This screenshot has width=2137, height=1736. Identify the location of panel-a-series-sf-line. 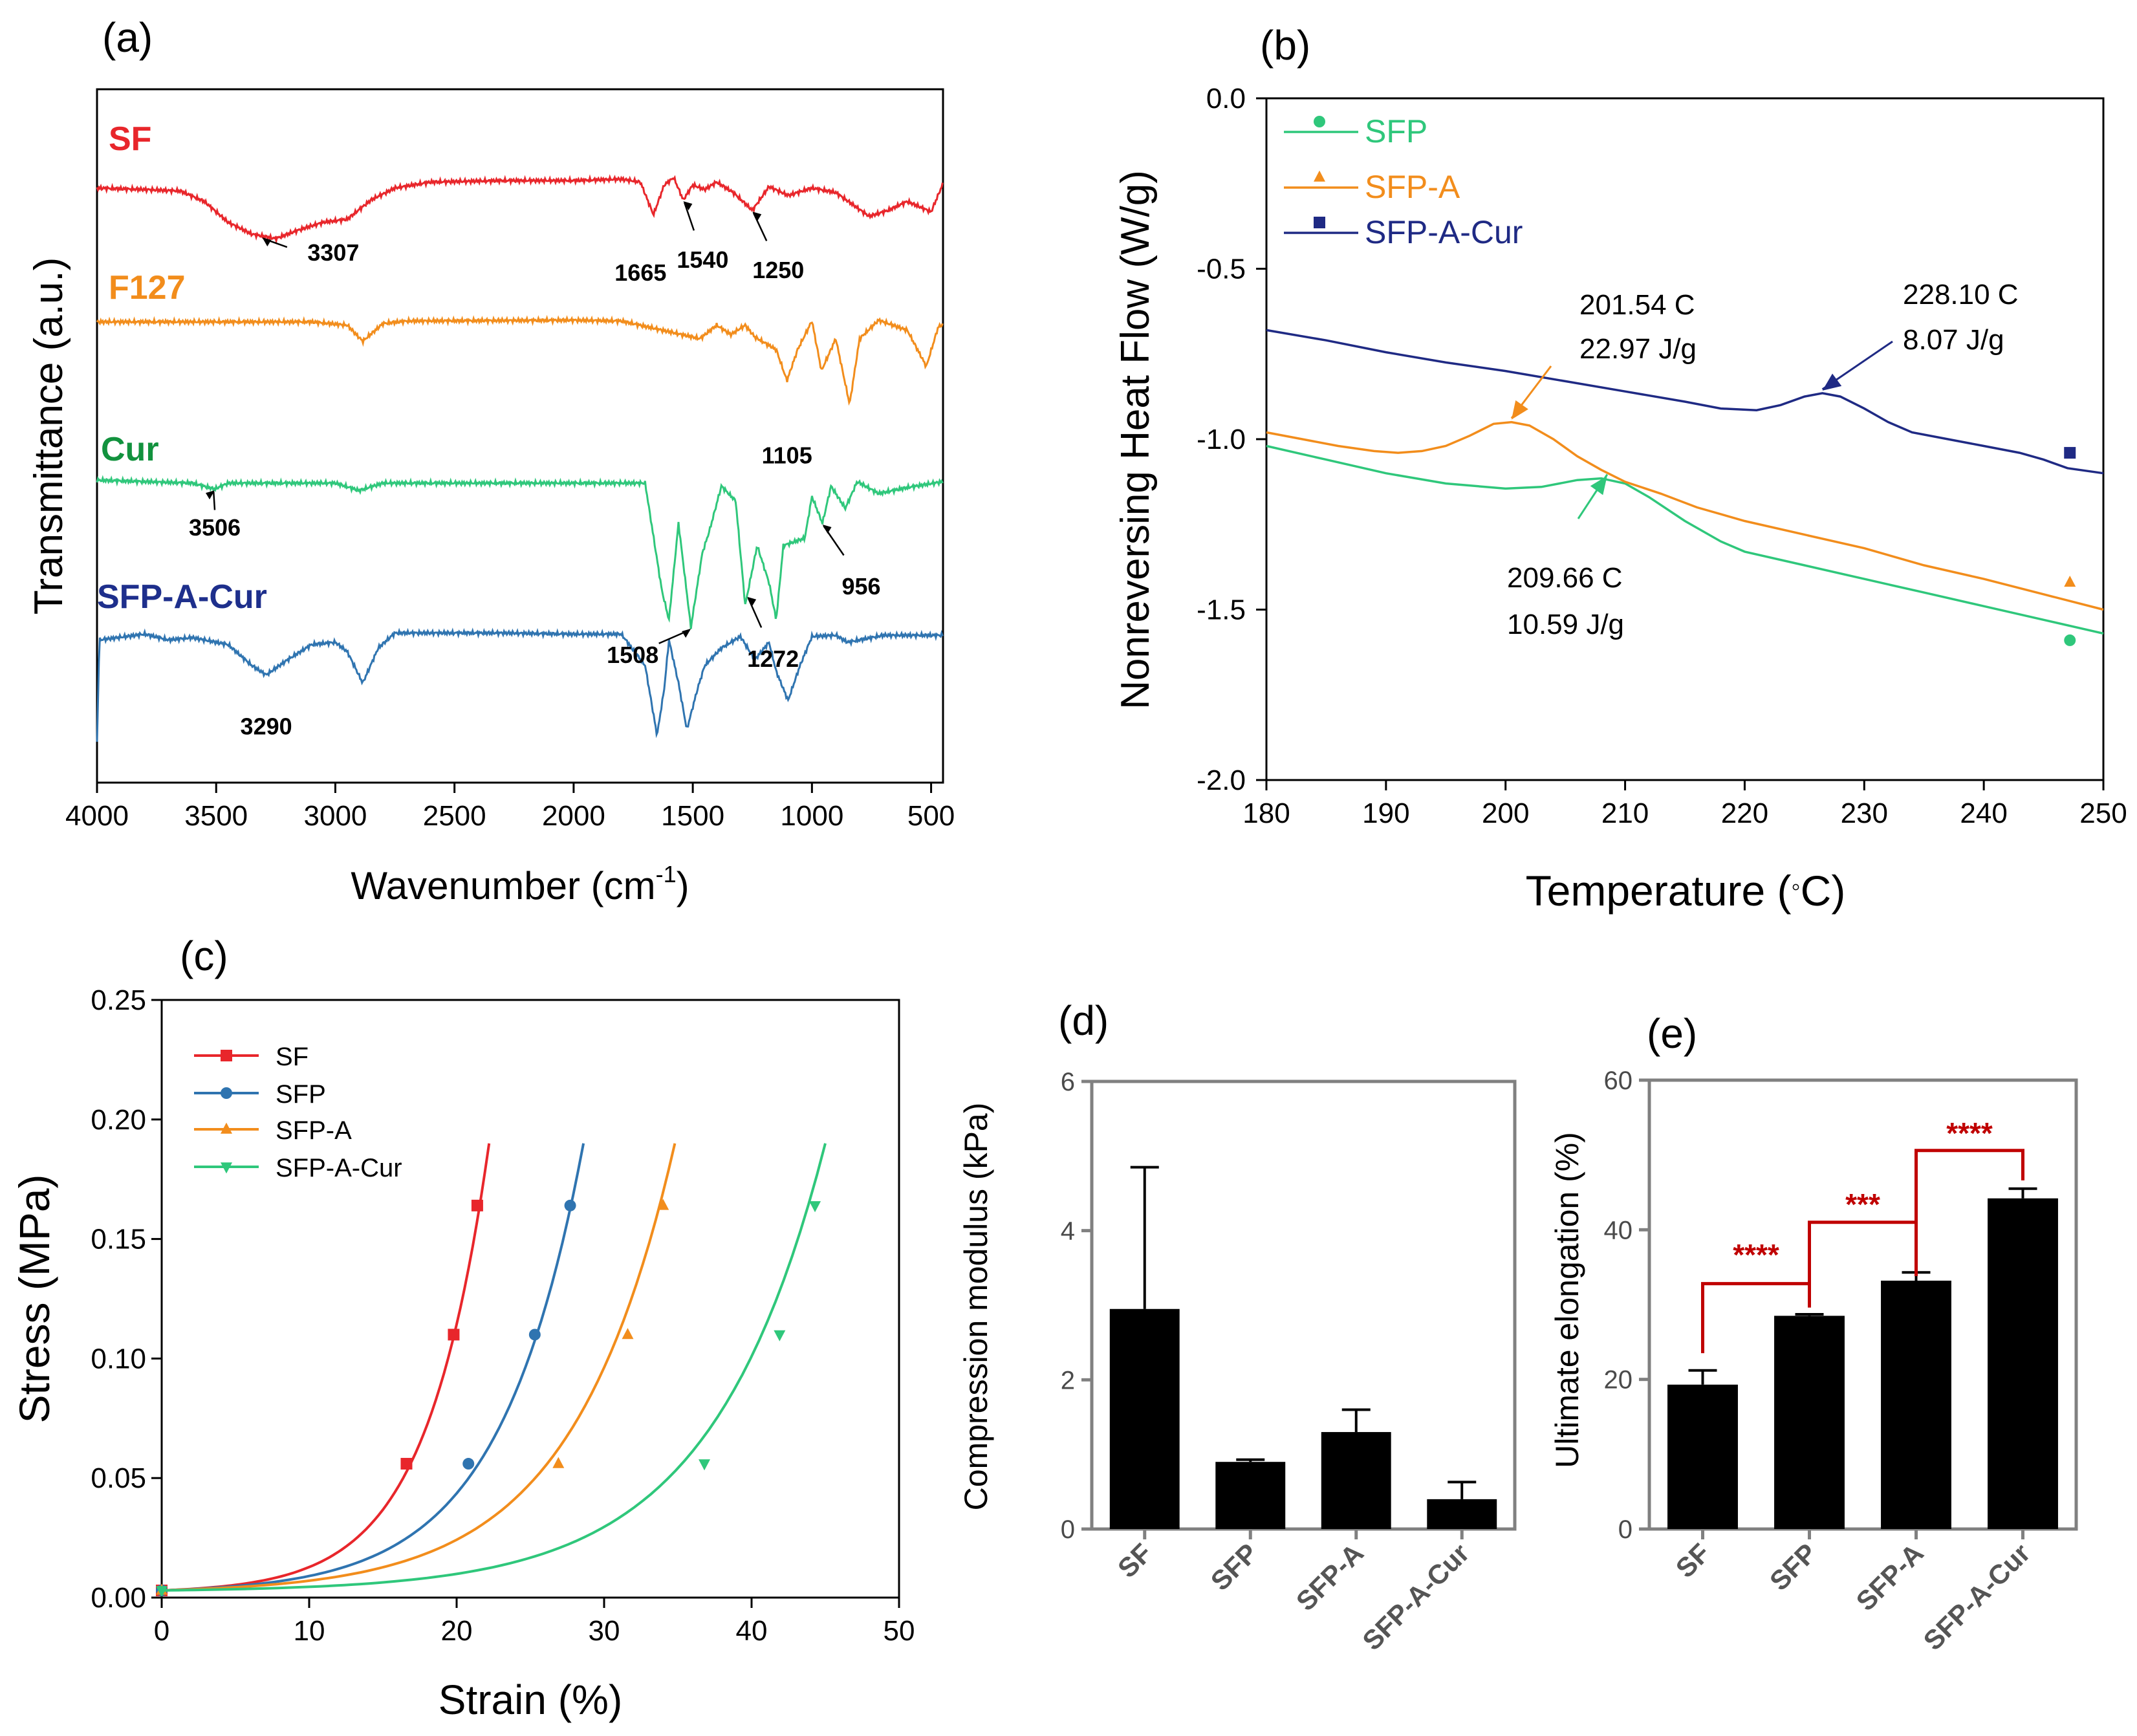
(520, 209).